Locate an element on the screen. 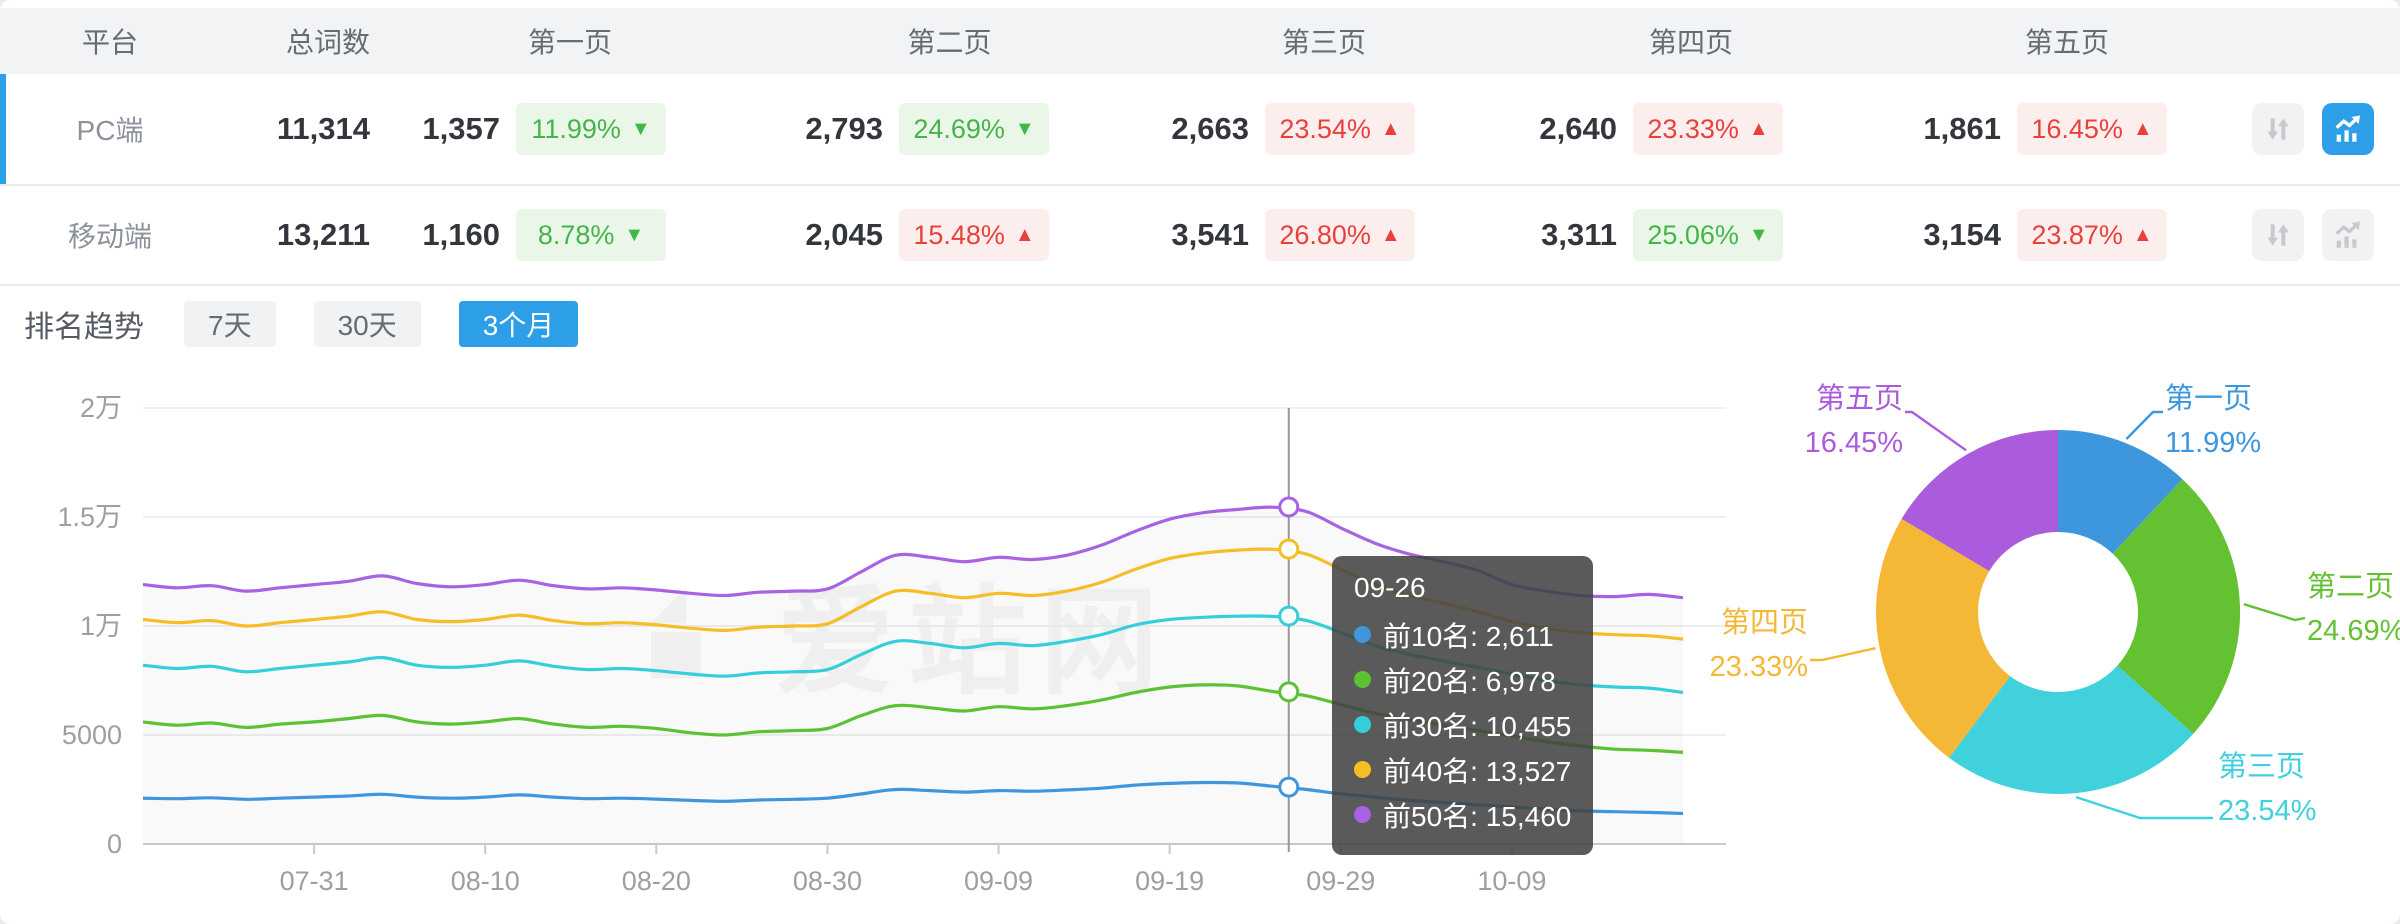 This screenshot has height=924, width=2400. page4-trend-badge: 23.33% ▲ is located at coordinates (1708, 129).